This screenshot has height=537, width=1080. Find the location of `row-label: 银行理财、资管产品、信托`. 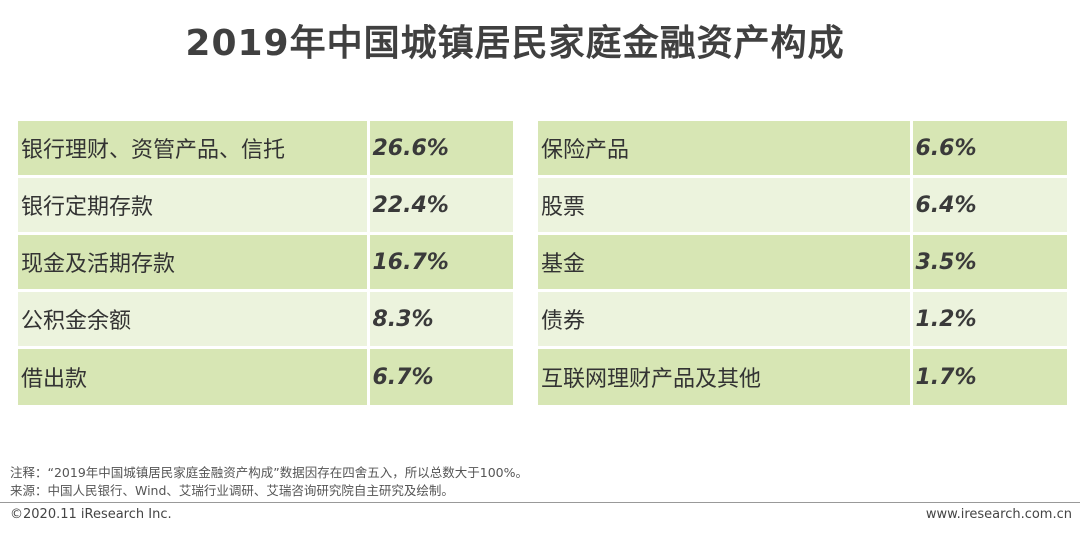

row-label: 银行理财、资管产品、信托 is located at coordinates (194, 149).